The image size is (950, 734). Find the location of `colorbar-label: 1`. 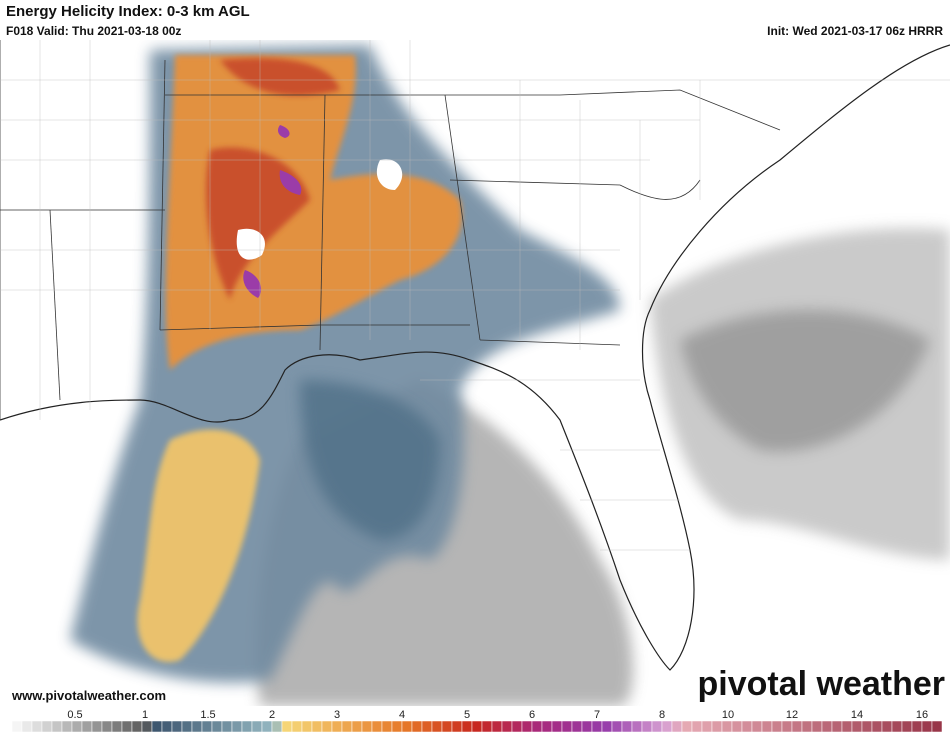

colorbar-label: 1 is located at coordinates (145, 715).